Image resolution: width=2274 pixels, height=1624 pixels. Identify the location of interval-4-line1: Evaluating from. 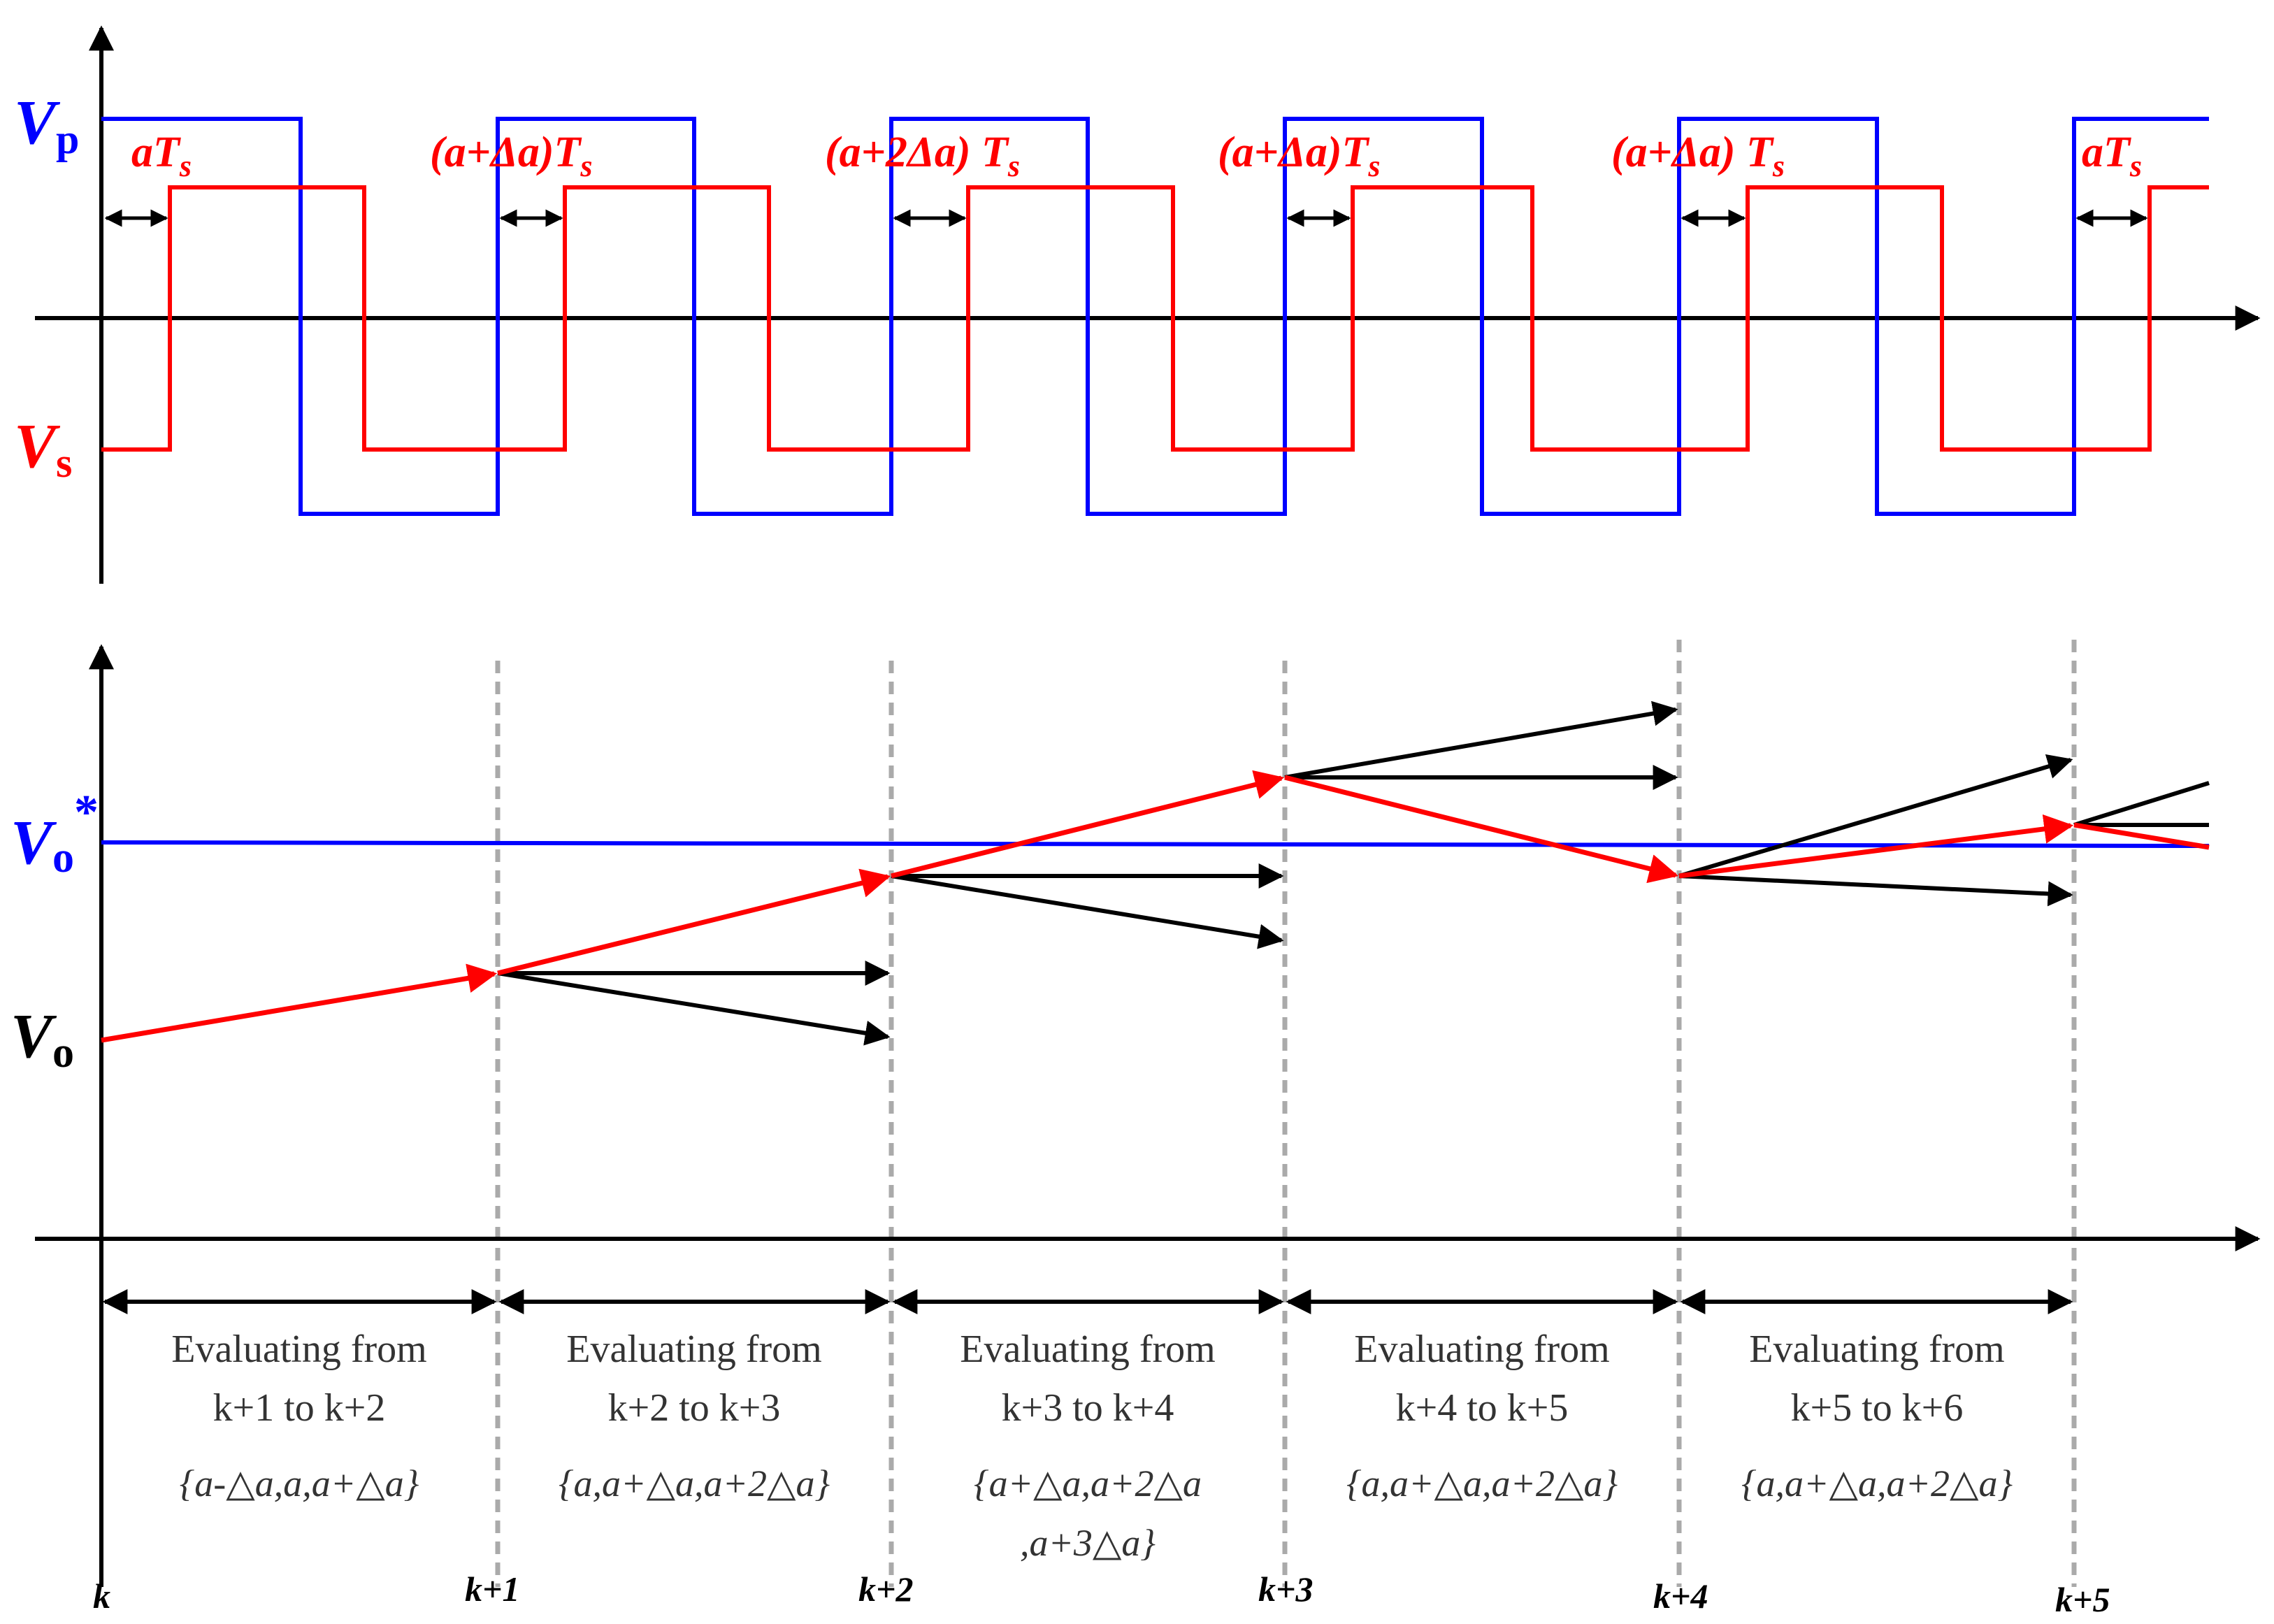
(1481, 1350).